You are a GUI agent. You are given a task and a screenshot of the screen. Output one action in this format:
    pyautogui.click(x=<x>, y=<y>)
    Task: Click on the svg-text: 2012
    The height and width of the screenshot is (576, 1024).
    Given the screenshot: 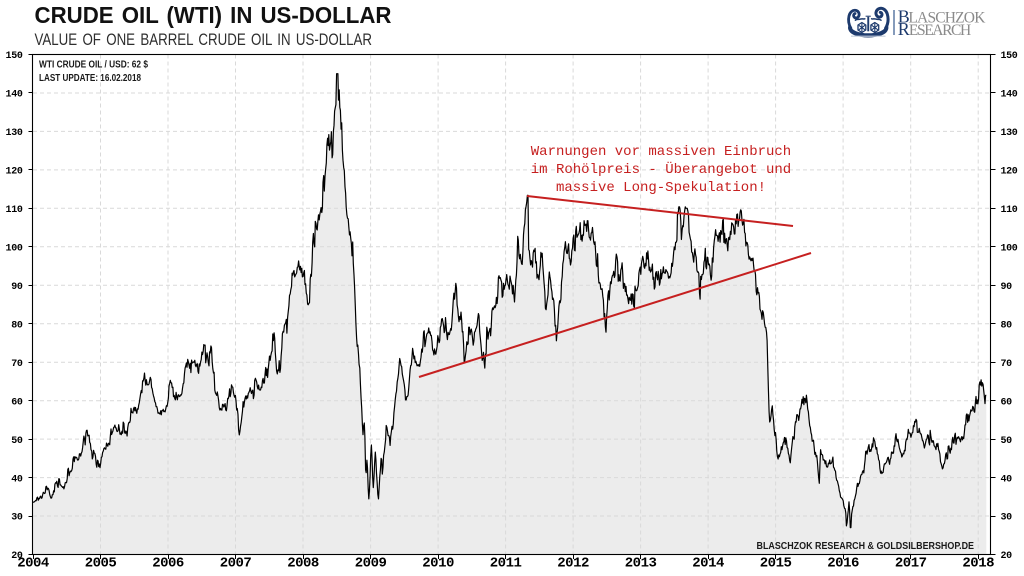 What is the action you would take?
    pyautogui.click(x=573, y=564)
    